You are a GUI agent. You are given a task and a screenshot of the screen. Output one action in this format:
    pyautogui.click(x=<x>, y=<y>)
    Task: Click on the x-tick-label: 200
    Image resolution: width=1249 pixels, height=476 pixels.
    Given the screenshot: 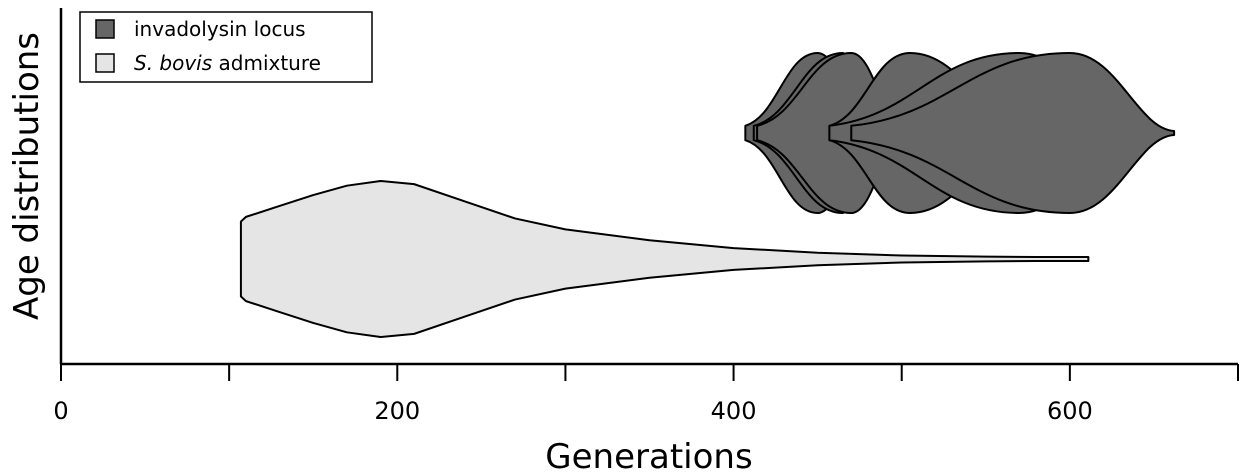 What is the action you would take?
    pyautogui.click(x=397, y=411)
    